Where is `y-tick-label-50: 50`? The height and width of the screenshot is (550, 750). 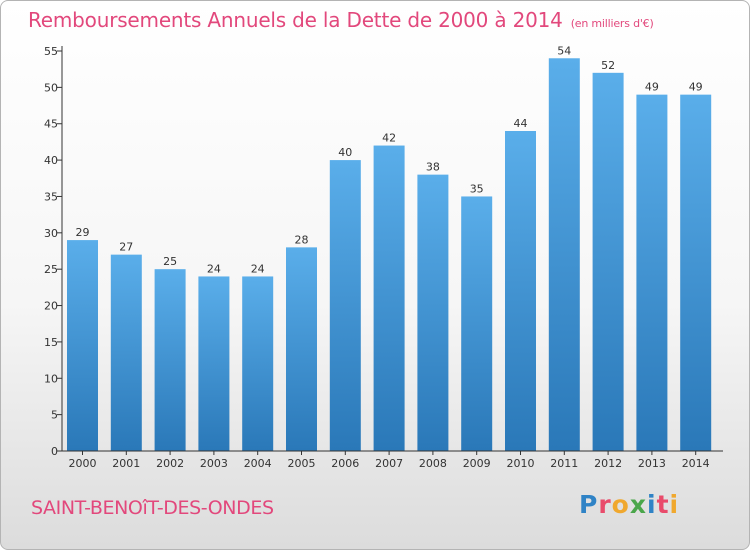
y-tick-label-50: 50 is located at coordinates (51, 87).